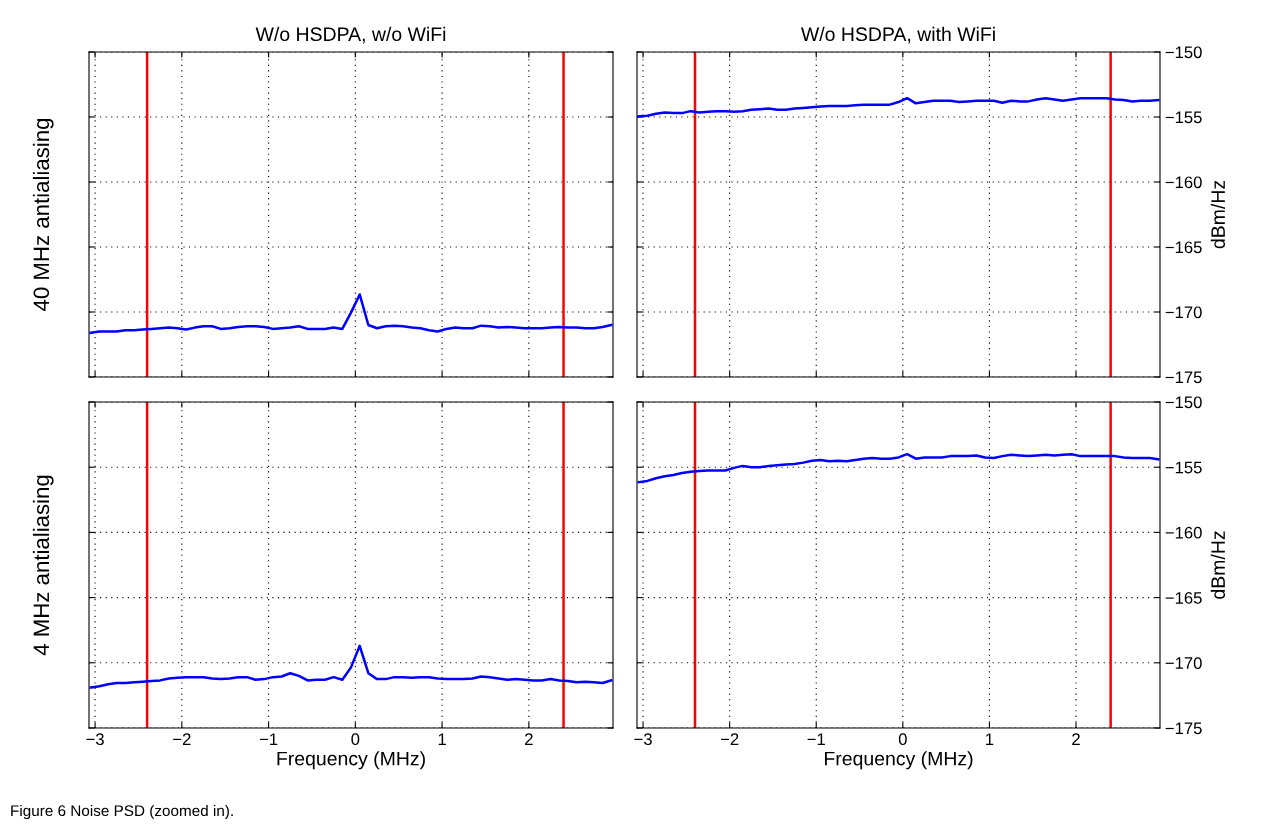  What do you see at coordinates (43, 214) in the screenshot?
I see `y-axis-title: 40 MHz antialiasing` at bounding box center [43, 214].